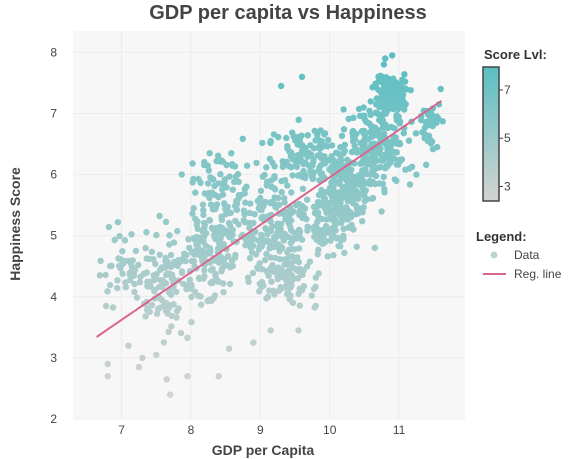  What do you see at coordinates (507, 138) in the screenshot?
I see `colorbar-tick-label: 5` at bounding box center [507, 138].